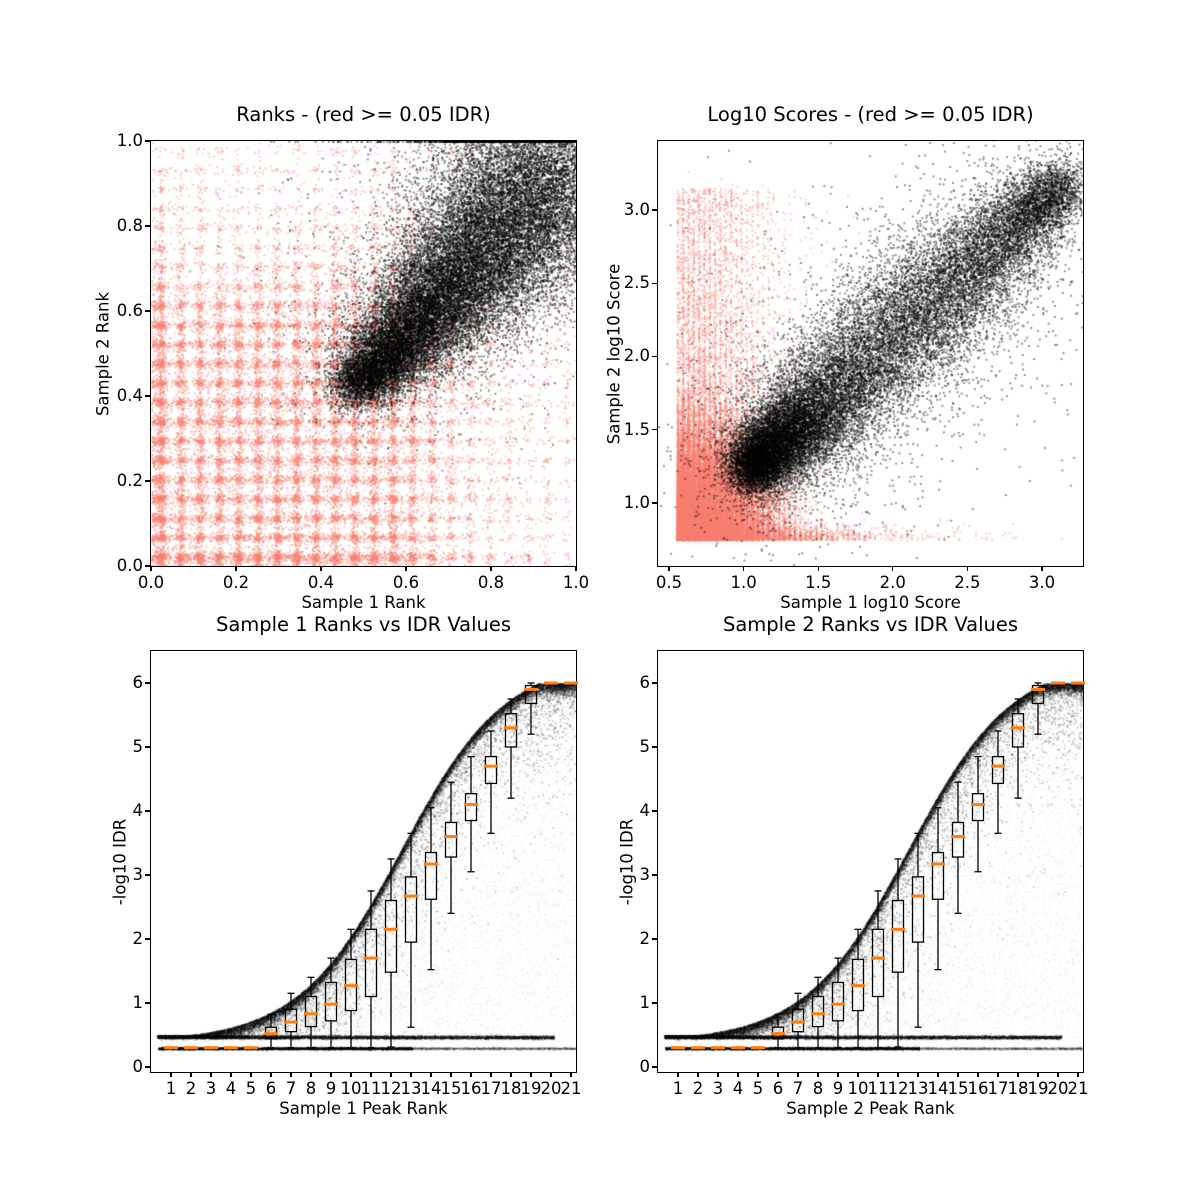 The width and height of the screenshot is (1200, 1200). What do you see at coordinates (129, 140) in the screenshot?
I see `y-tick-label: 1.0` at bounding box center [129, 140].